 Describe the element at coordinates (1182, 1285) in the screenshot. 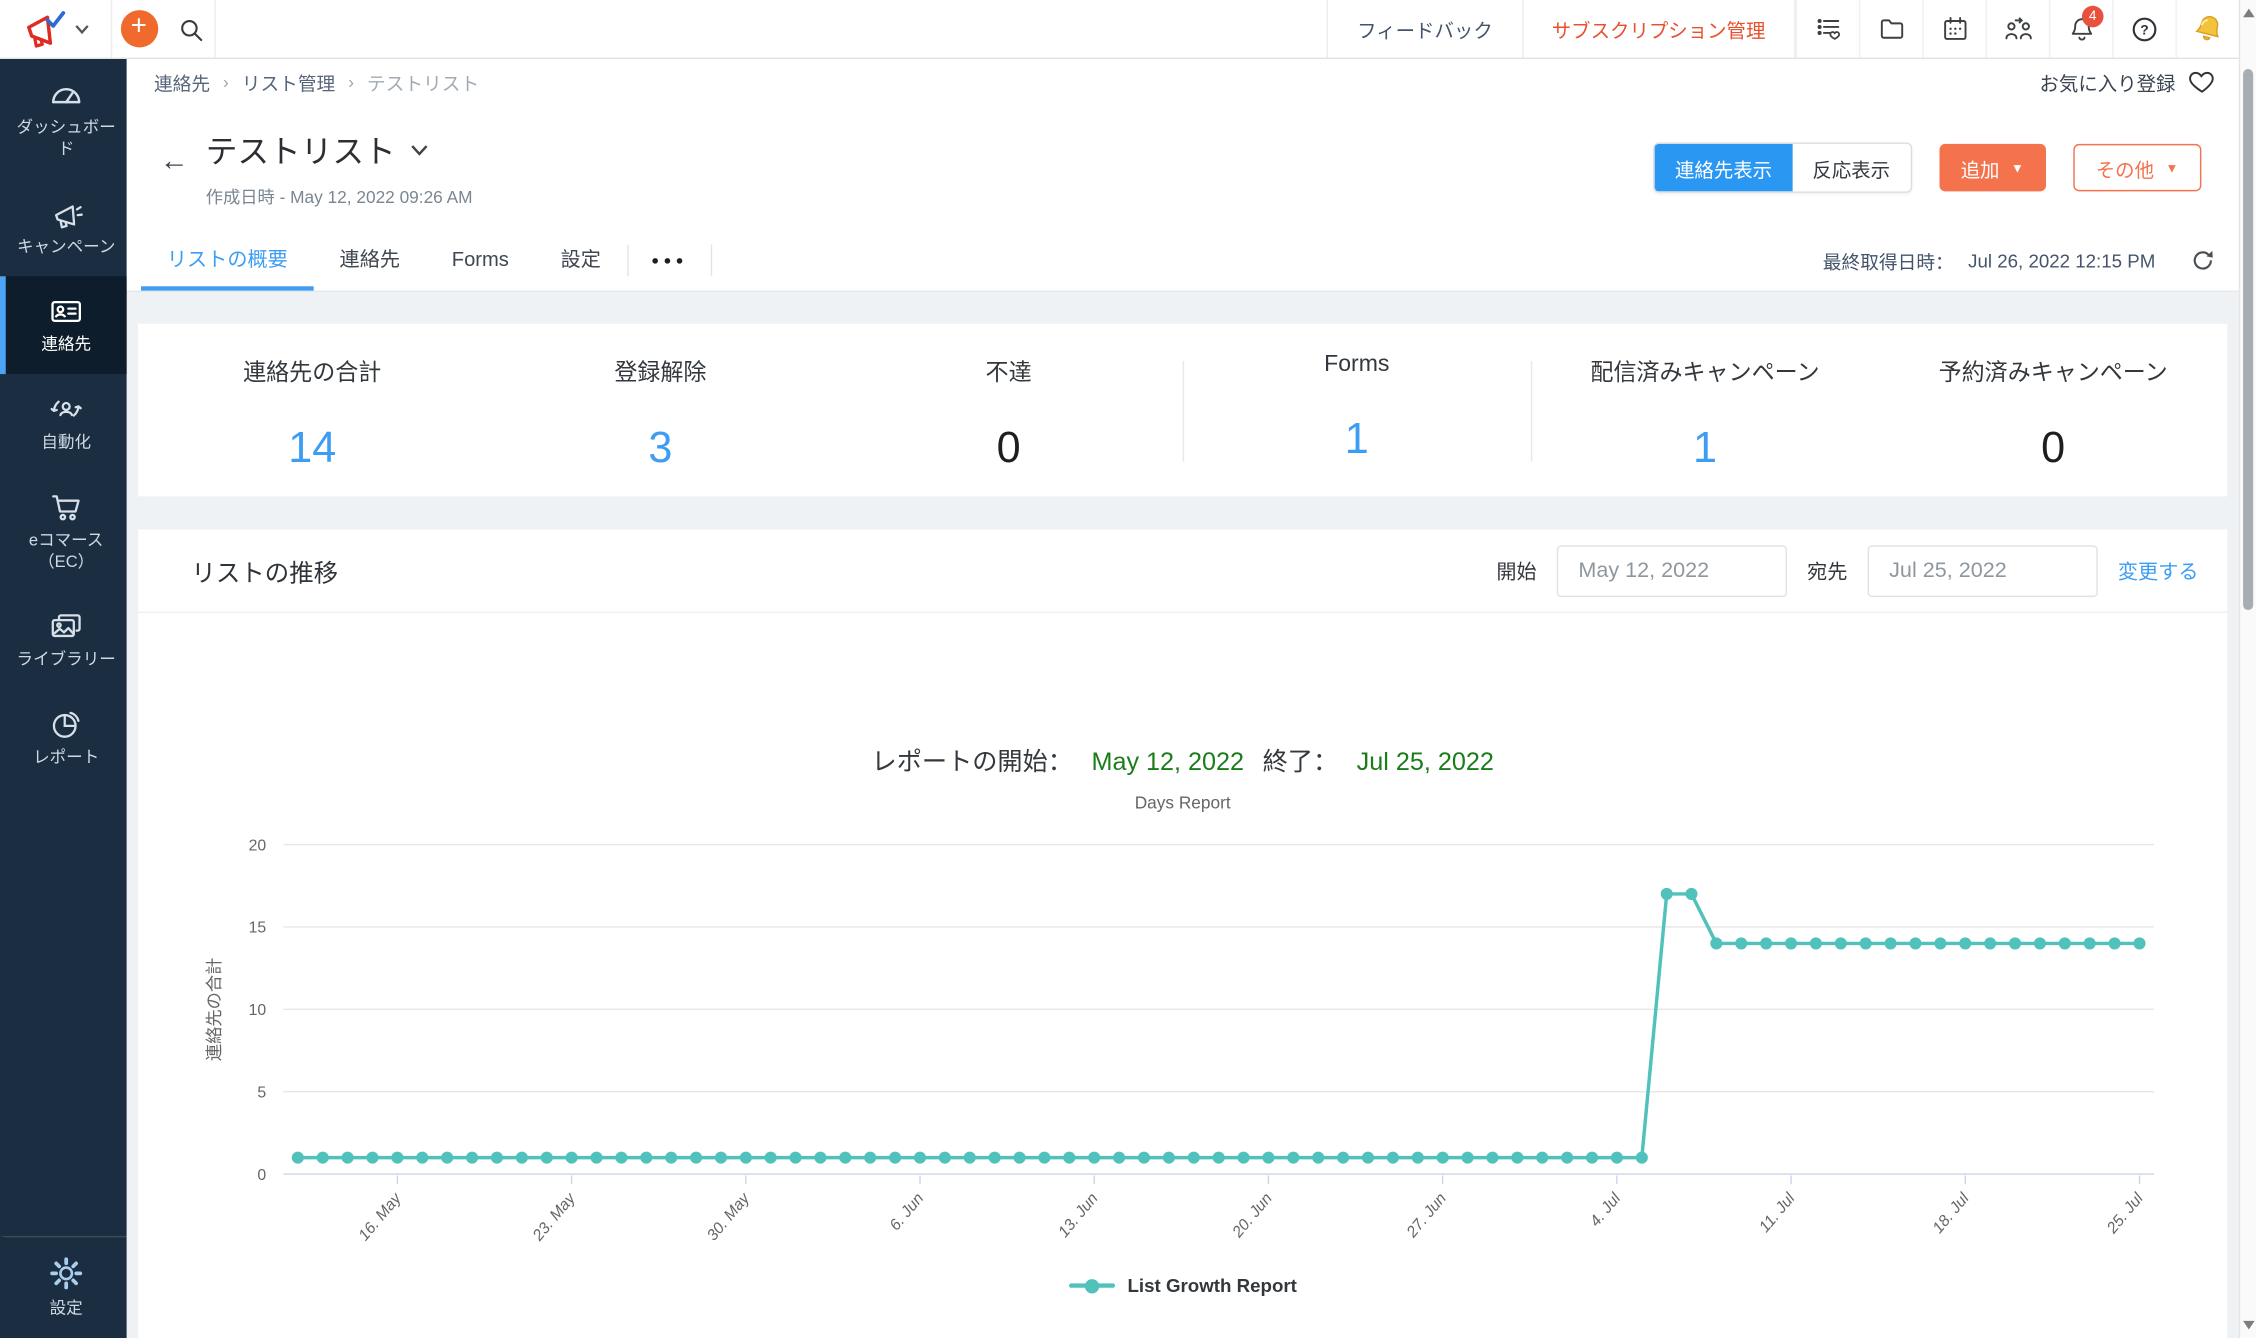

I see `chart-legend: List Growth Report` at that location.